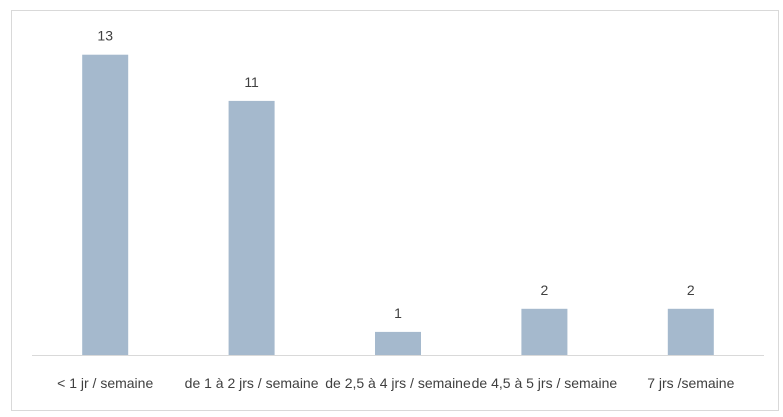 The width and height of the screenshot is (783, 417). I want to click on category-label-0: < 1 jr / semaine, so click(105, 383).